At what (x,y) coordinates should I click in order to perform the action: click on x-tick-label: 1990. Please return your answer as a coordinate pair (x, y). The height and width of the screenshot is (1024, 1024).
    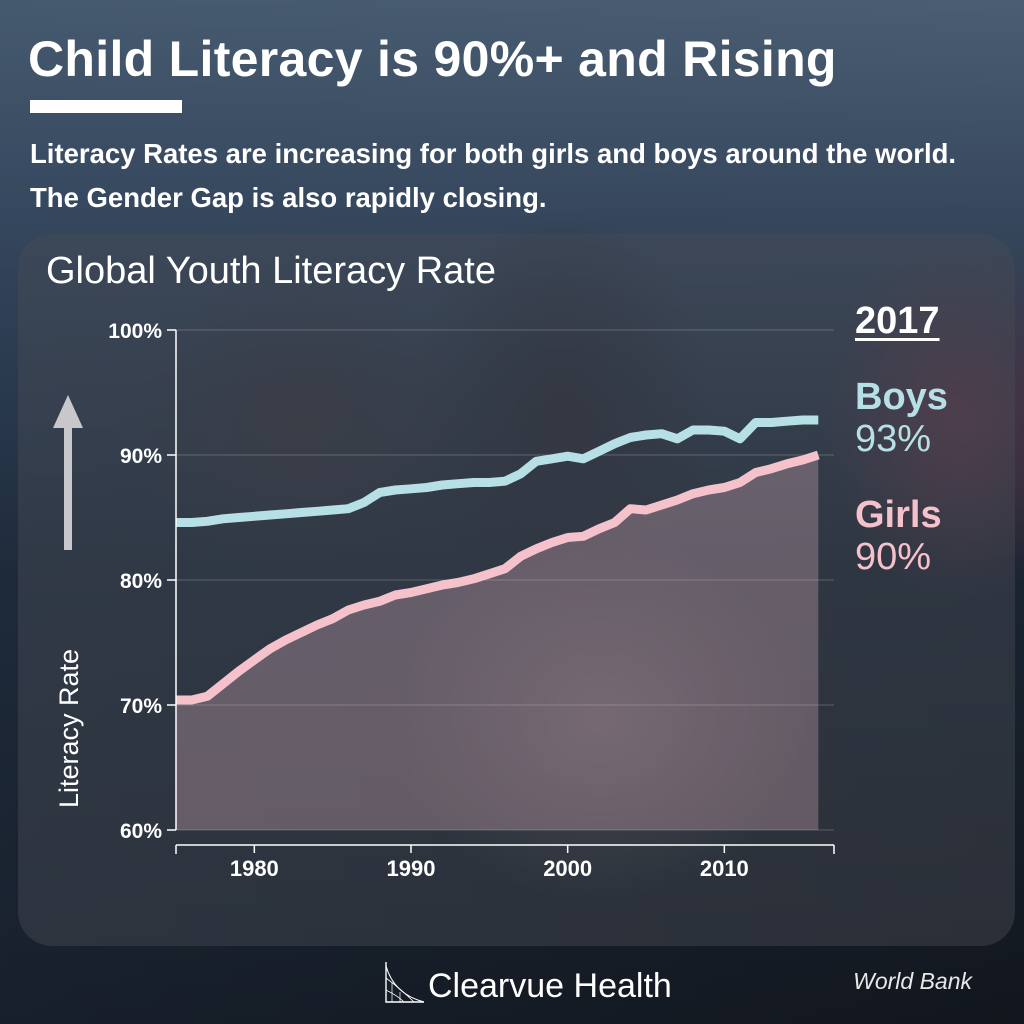
    Looking at the image, I should click on (411, 868).